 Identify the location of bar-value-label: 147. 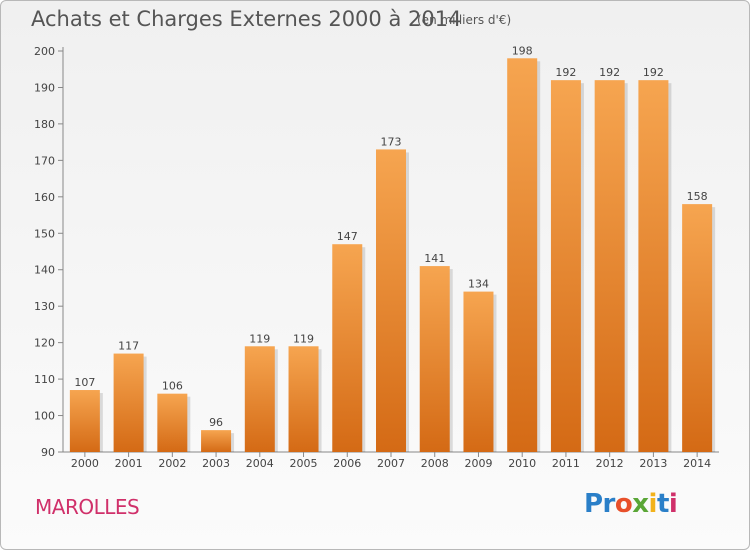
(347, 236).